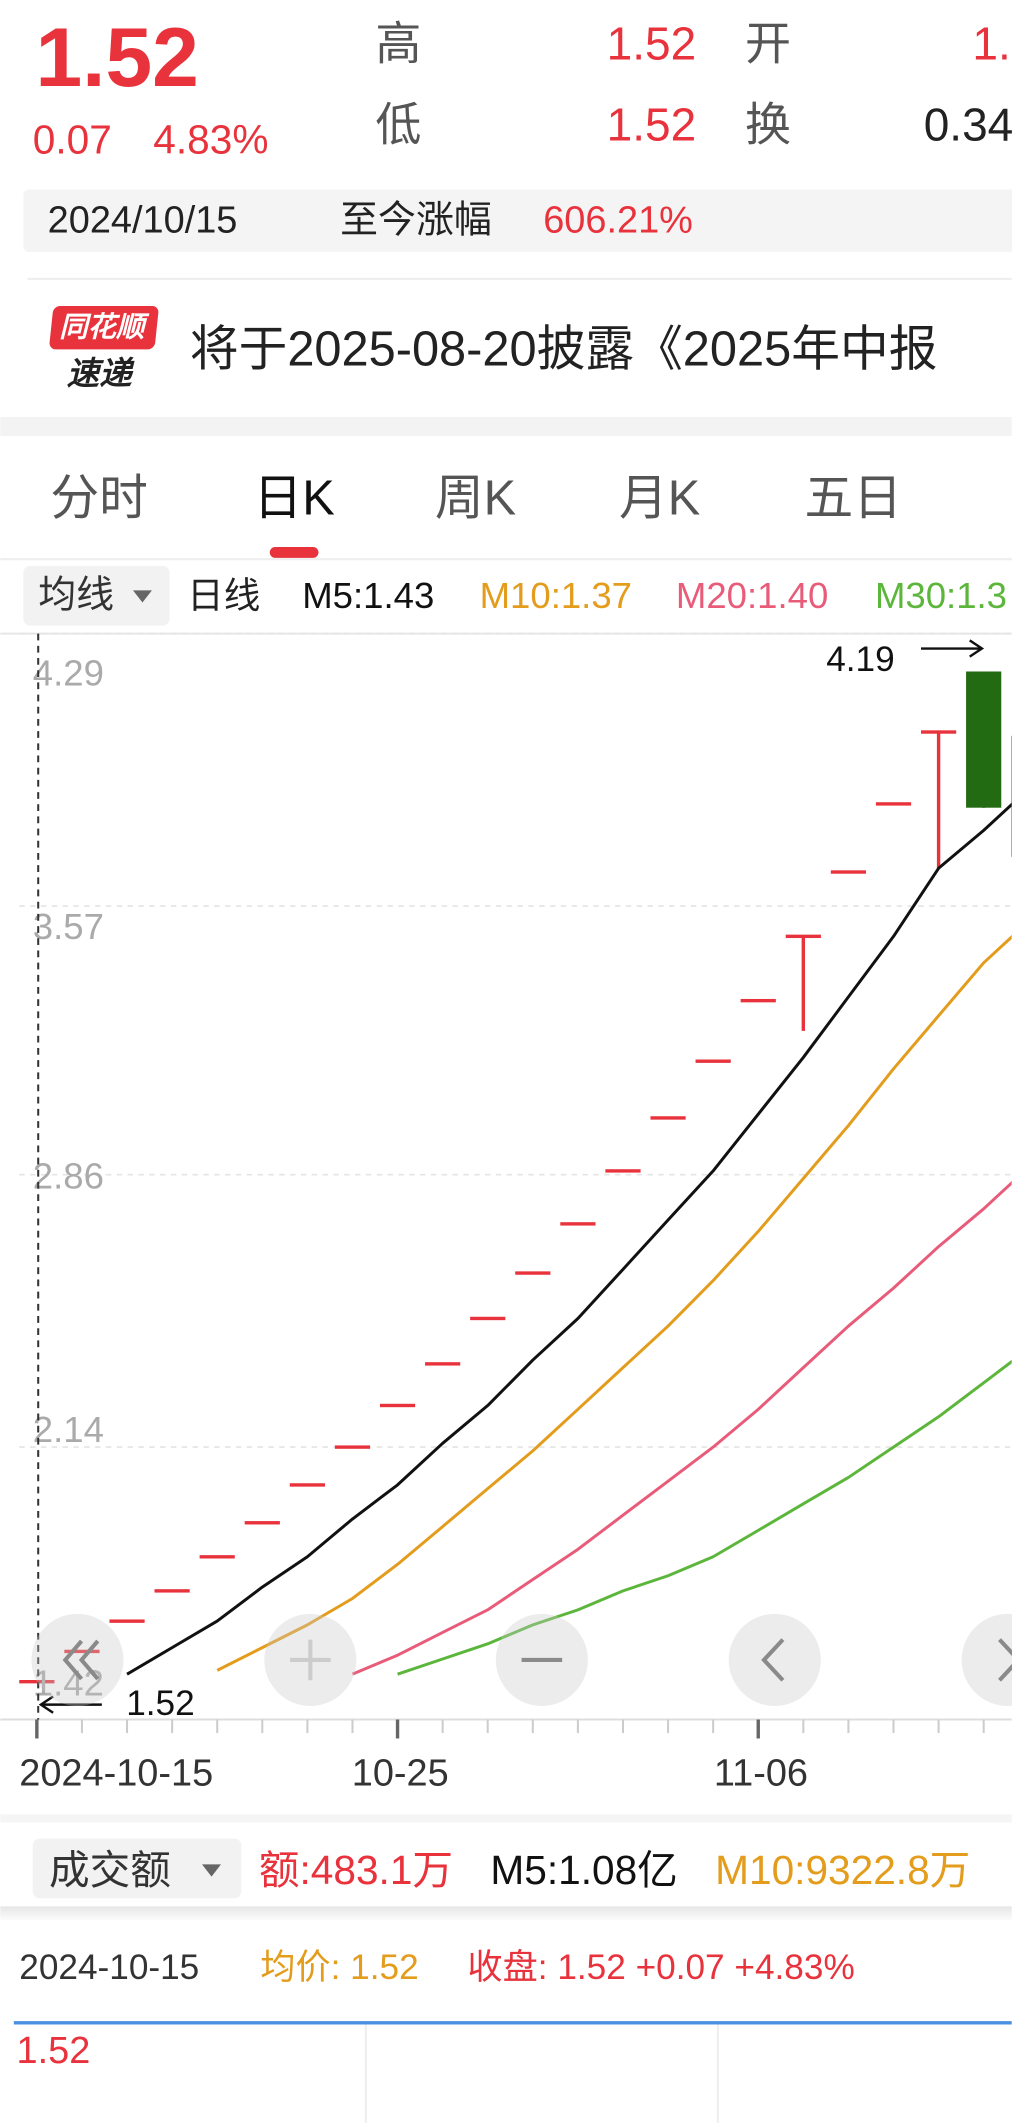 The height and width of the screenshot is (2123, 1012). I want to click on ma20-label: M20:1.40, so click(752, 595).